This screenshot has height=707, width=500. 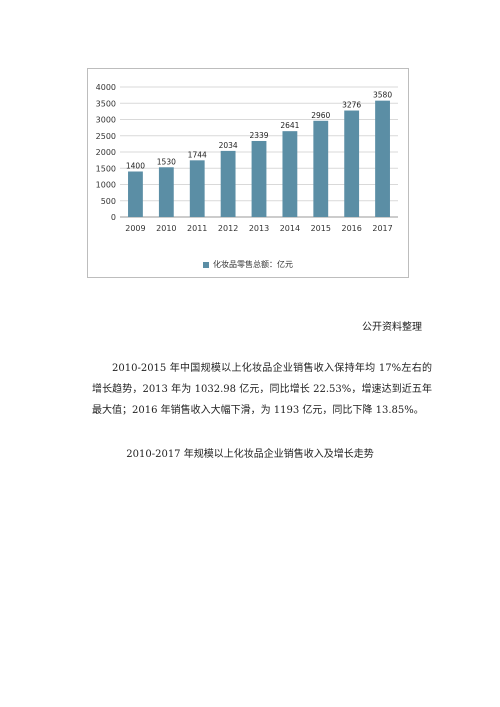 I want to click on data-label: 1400, so click(x=135, y=166).